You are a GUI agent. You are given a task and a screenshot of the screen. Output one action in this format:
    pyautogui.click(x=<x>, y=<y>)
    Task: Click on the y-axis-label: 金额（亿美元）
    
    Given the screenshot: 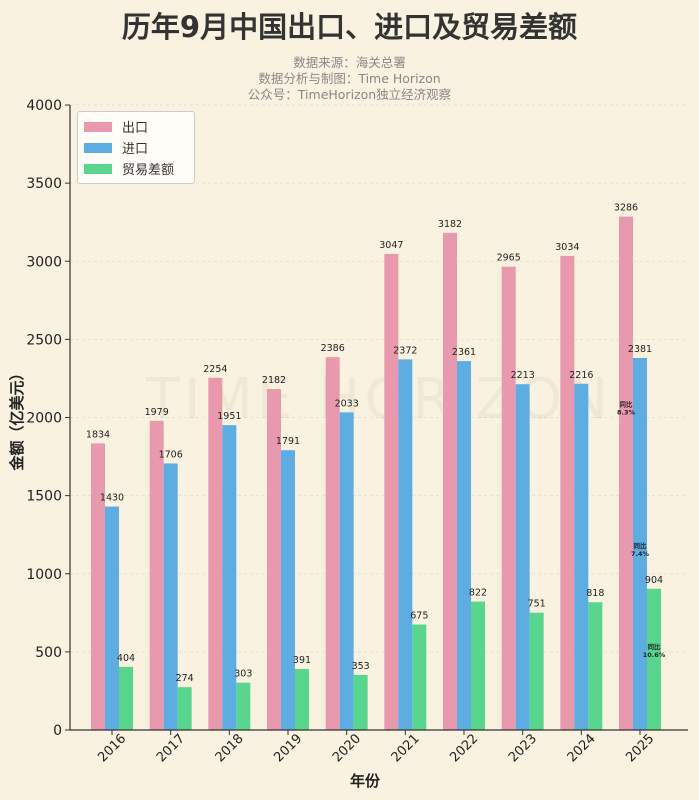 What is the action you would take?
    pyautogui.click(x=17, y=418)
    